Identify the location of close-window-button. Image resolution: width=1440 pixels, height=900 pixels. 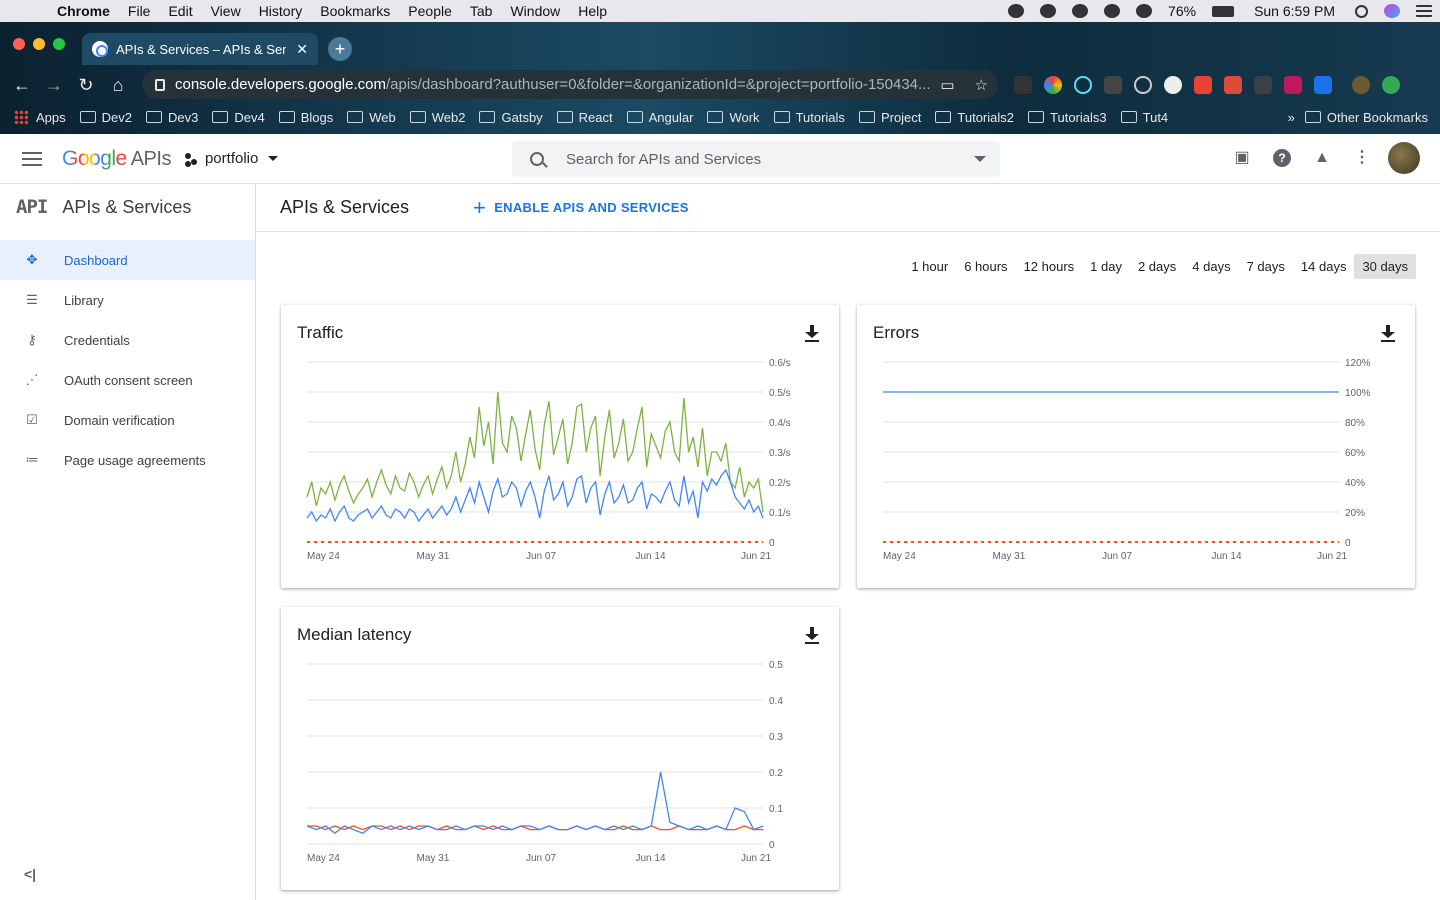
(19, 44).